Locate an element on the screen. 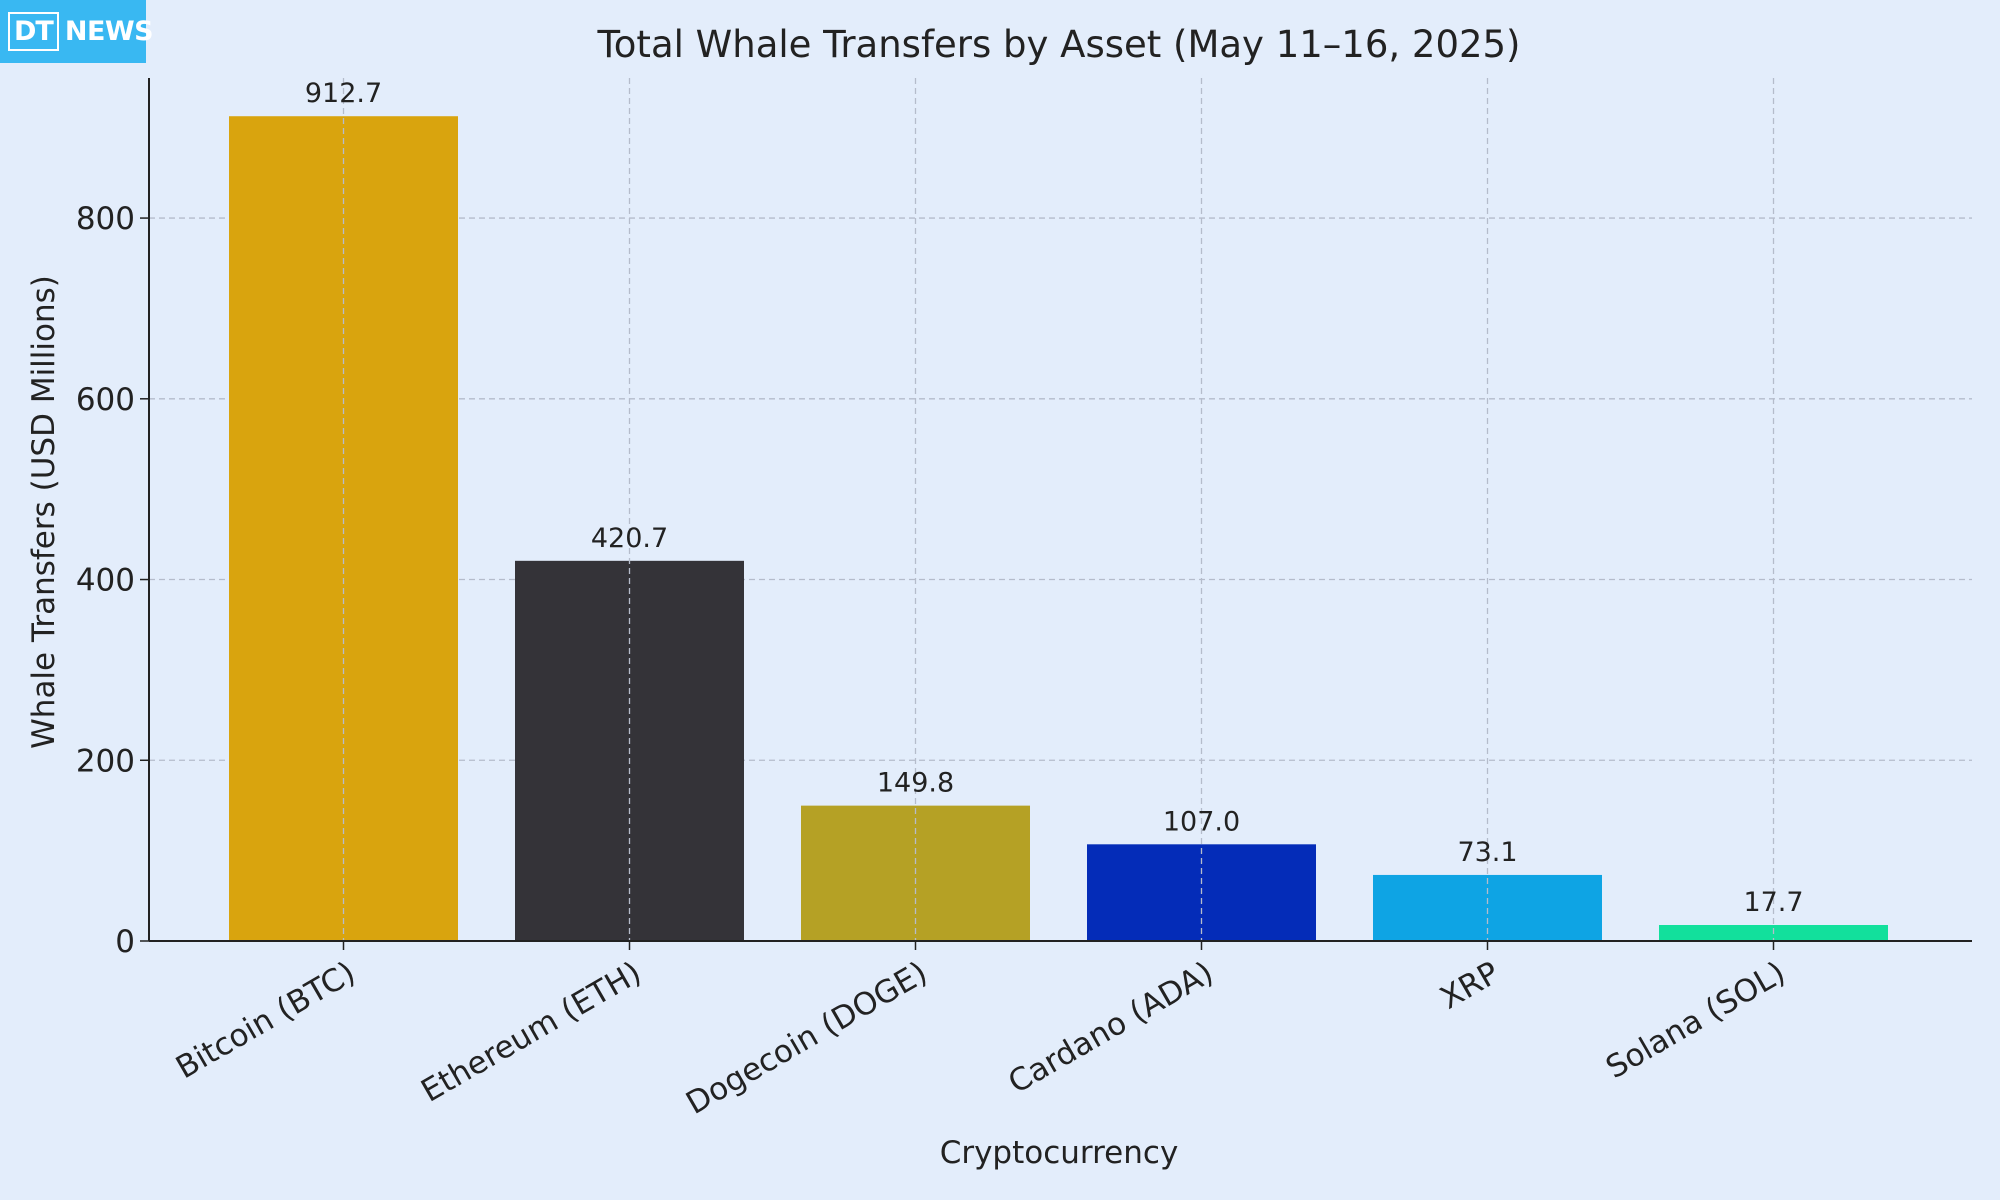 The image size is (2000, 1200). value-label: 420.7 is located at coordinates (629, 538).